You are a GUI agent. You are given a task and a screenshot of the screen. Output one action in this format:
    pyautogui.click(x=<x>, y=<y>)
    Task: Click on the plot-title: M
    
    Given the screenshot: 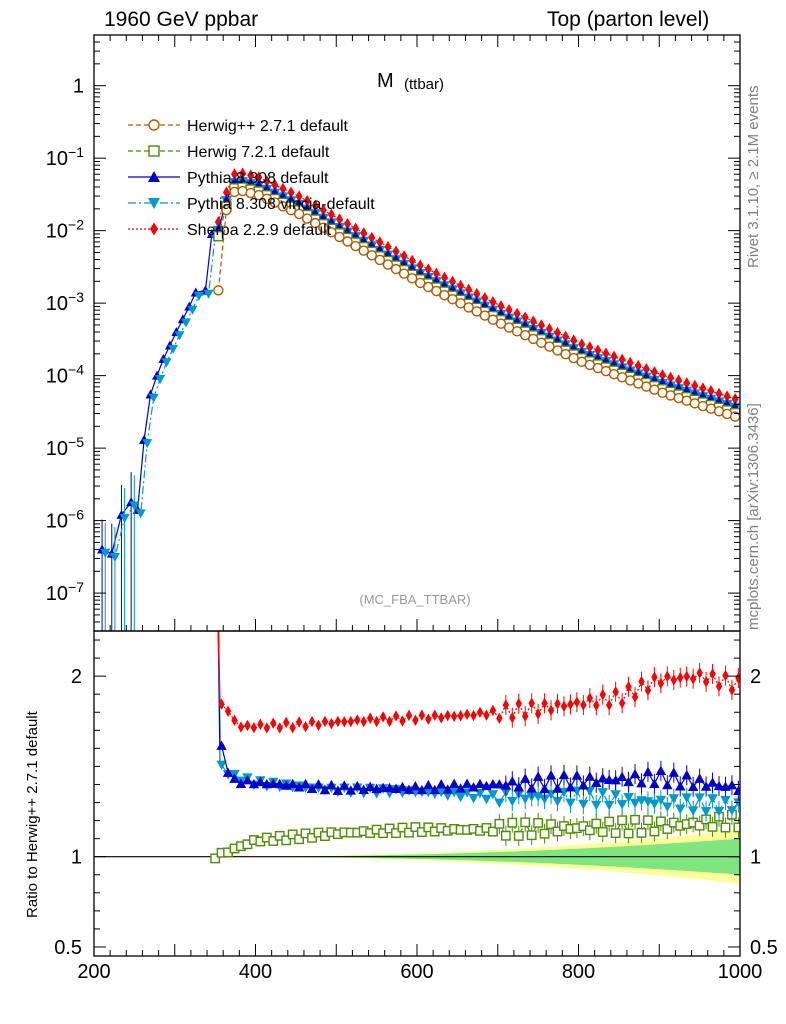 What is the action you would take?
    pyautogui.click(x=385, y=81)
    